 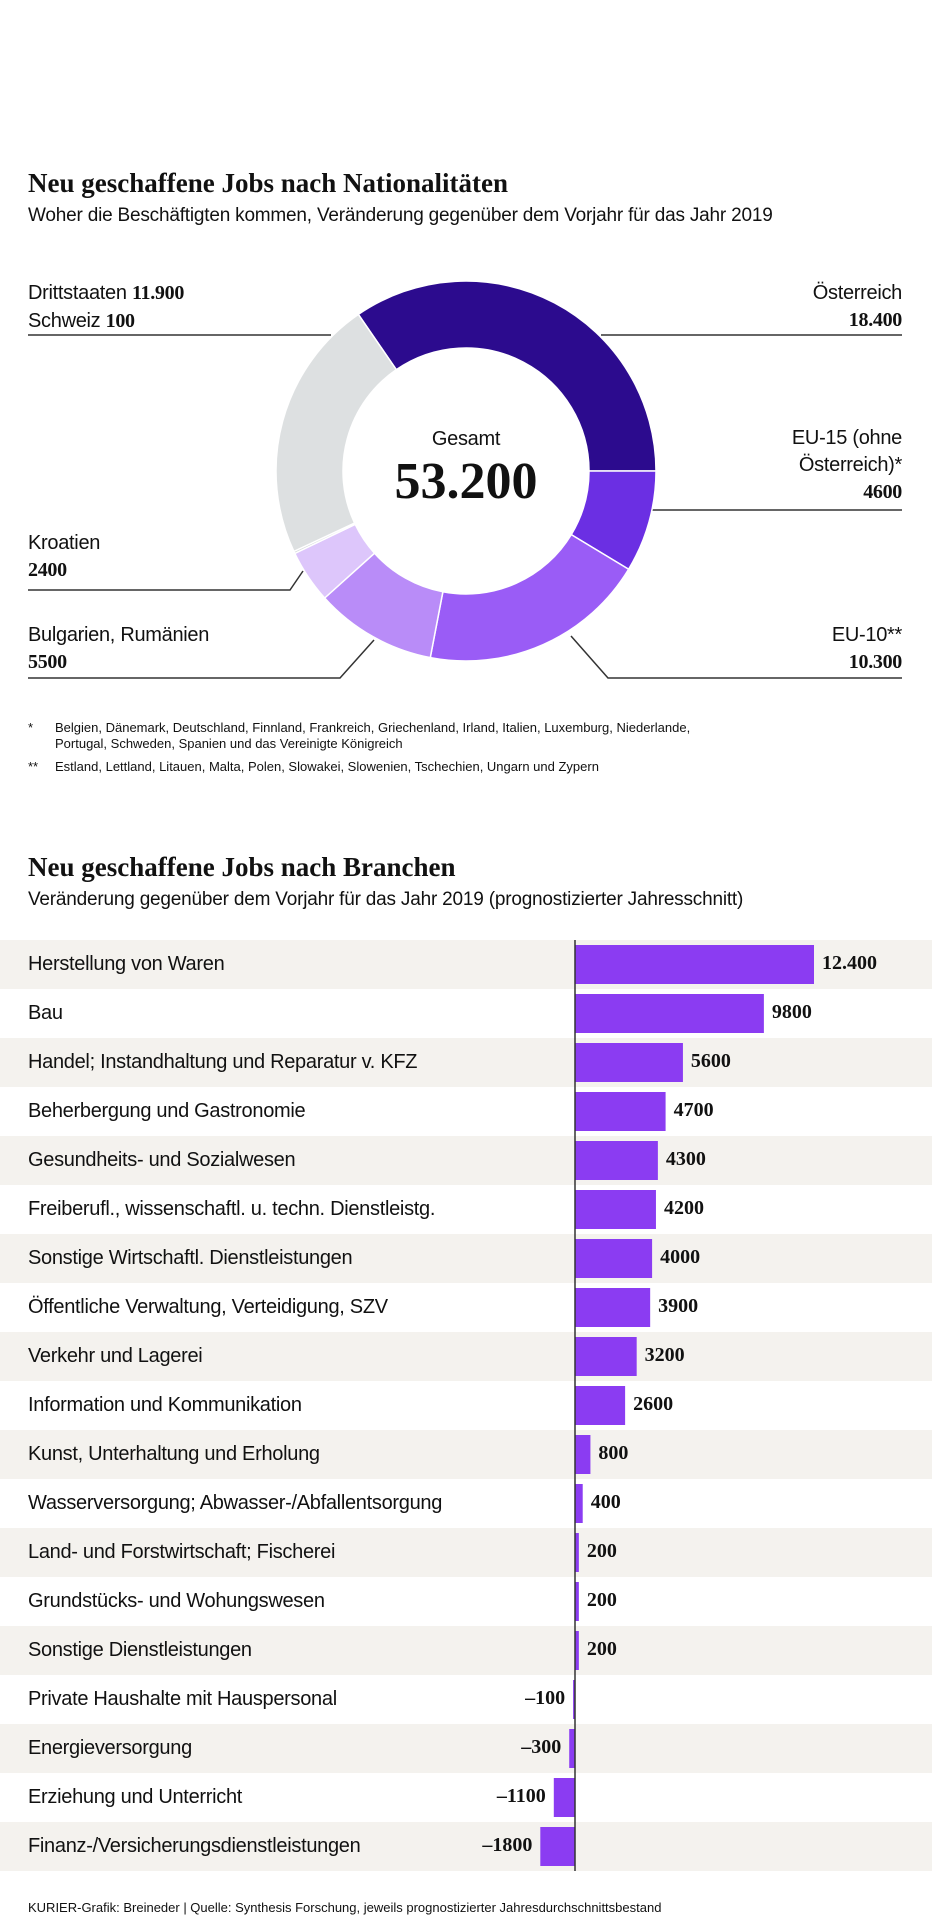 What do you see at coordinates (176, 1601) in the screenshot?
I see `category-label: Grundstücks- und Wohungswesen` at bounding box center [176, 1601].